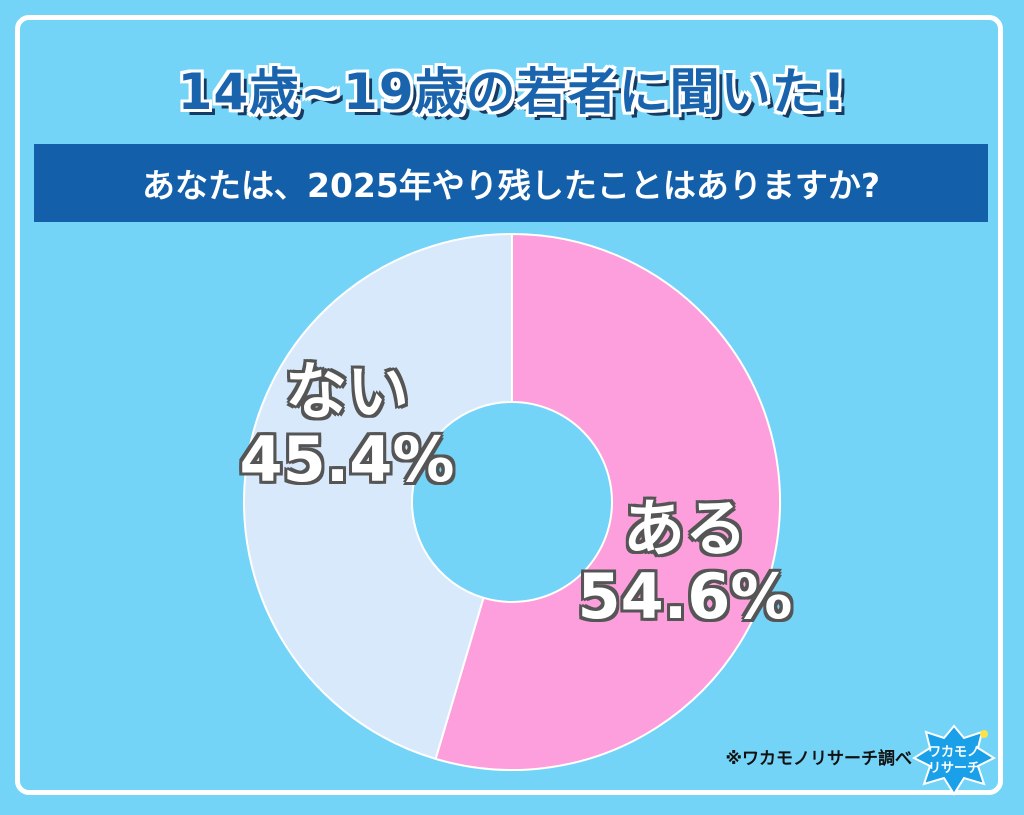 The image size is (1024, 815). I want to click on slice-name-aru: ある, so click(684, 528).